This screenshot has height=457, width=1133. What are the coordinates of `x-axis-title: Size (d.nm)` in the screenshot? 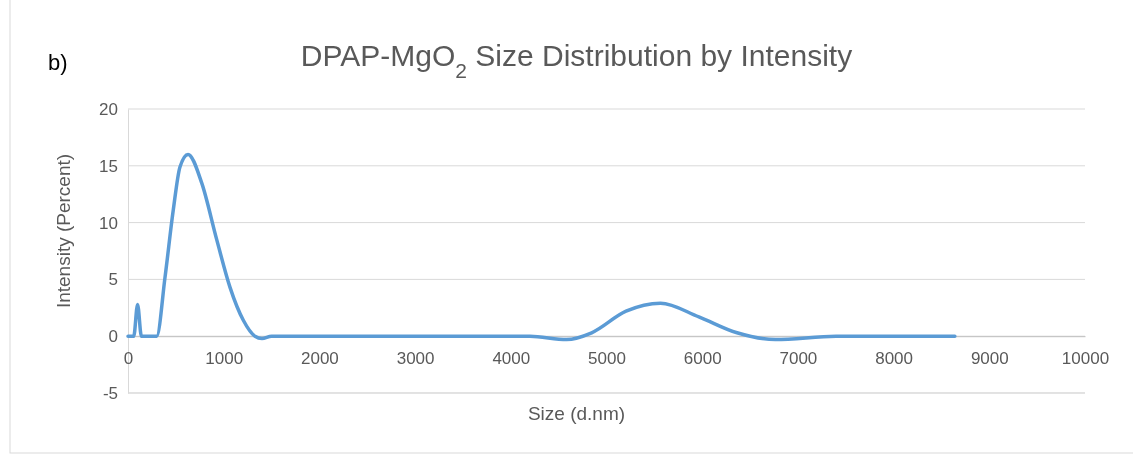 It's located at (576, 413).